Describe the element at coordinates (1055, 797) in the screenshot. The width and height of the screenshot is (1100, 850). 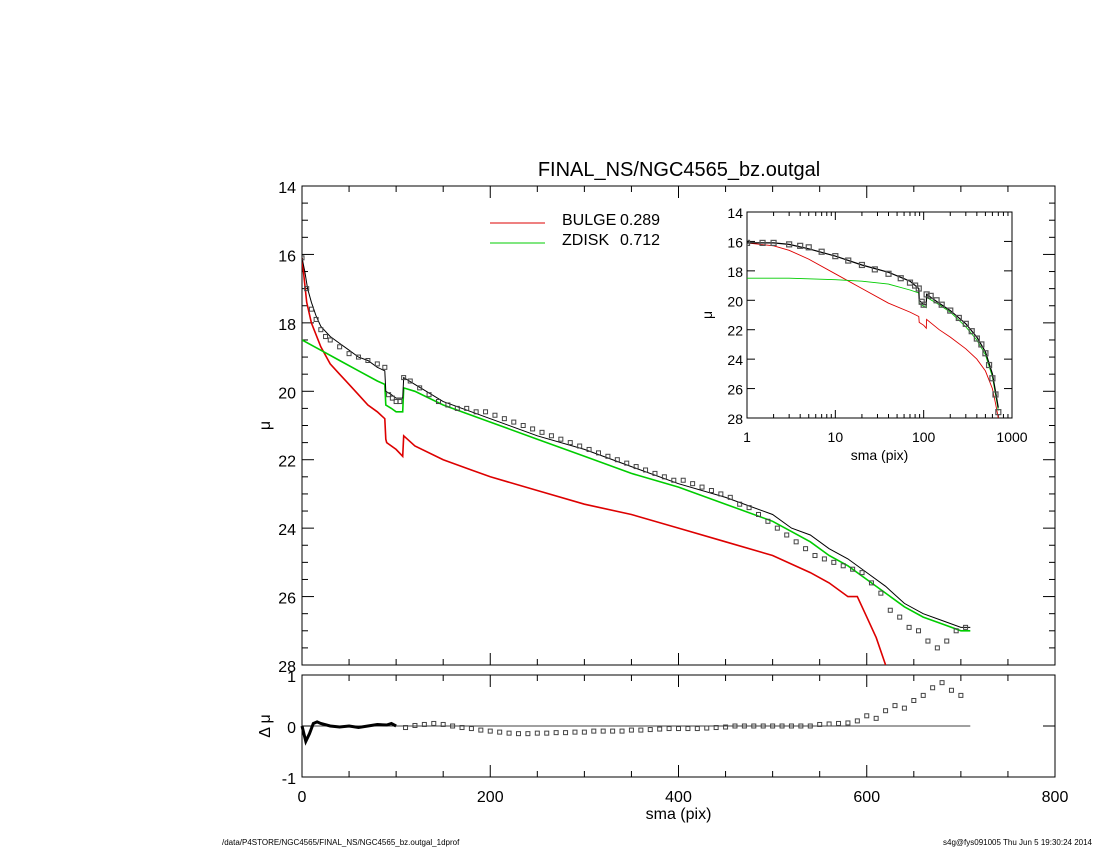
I see `residual-x-tick-label: 800` at that location.